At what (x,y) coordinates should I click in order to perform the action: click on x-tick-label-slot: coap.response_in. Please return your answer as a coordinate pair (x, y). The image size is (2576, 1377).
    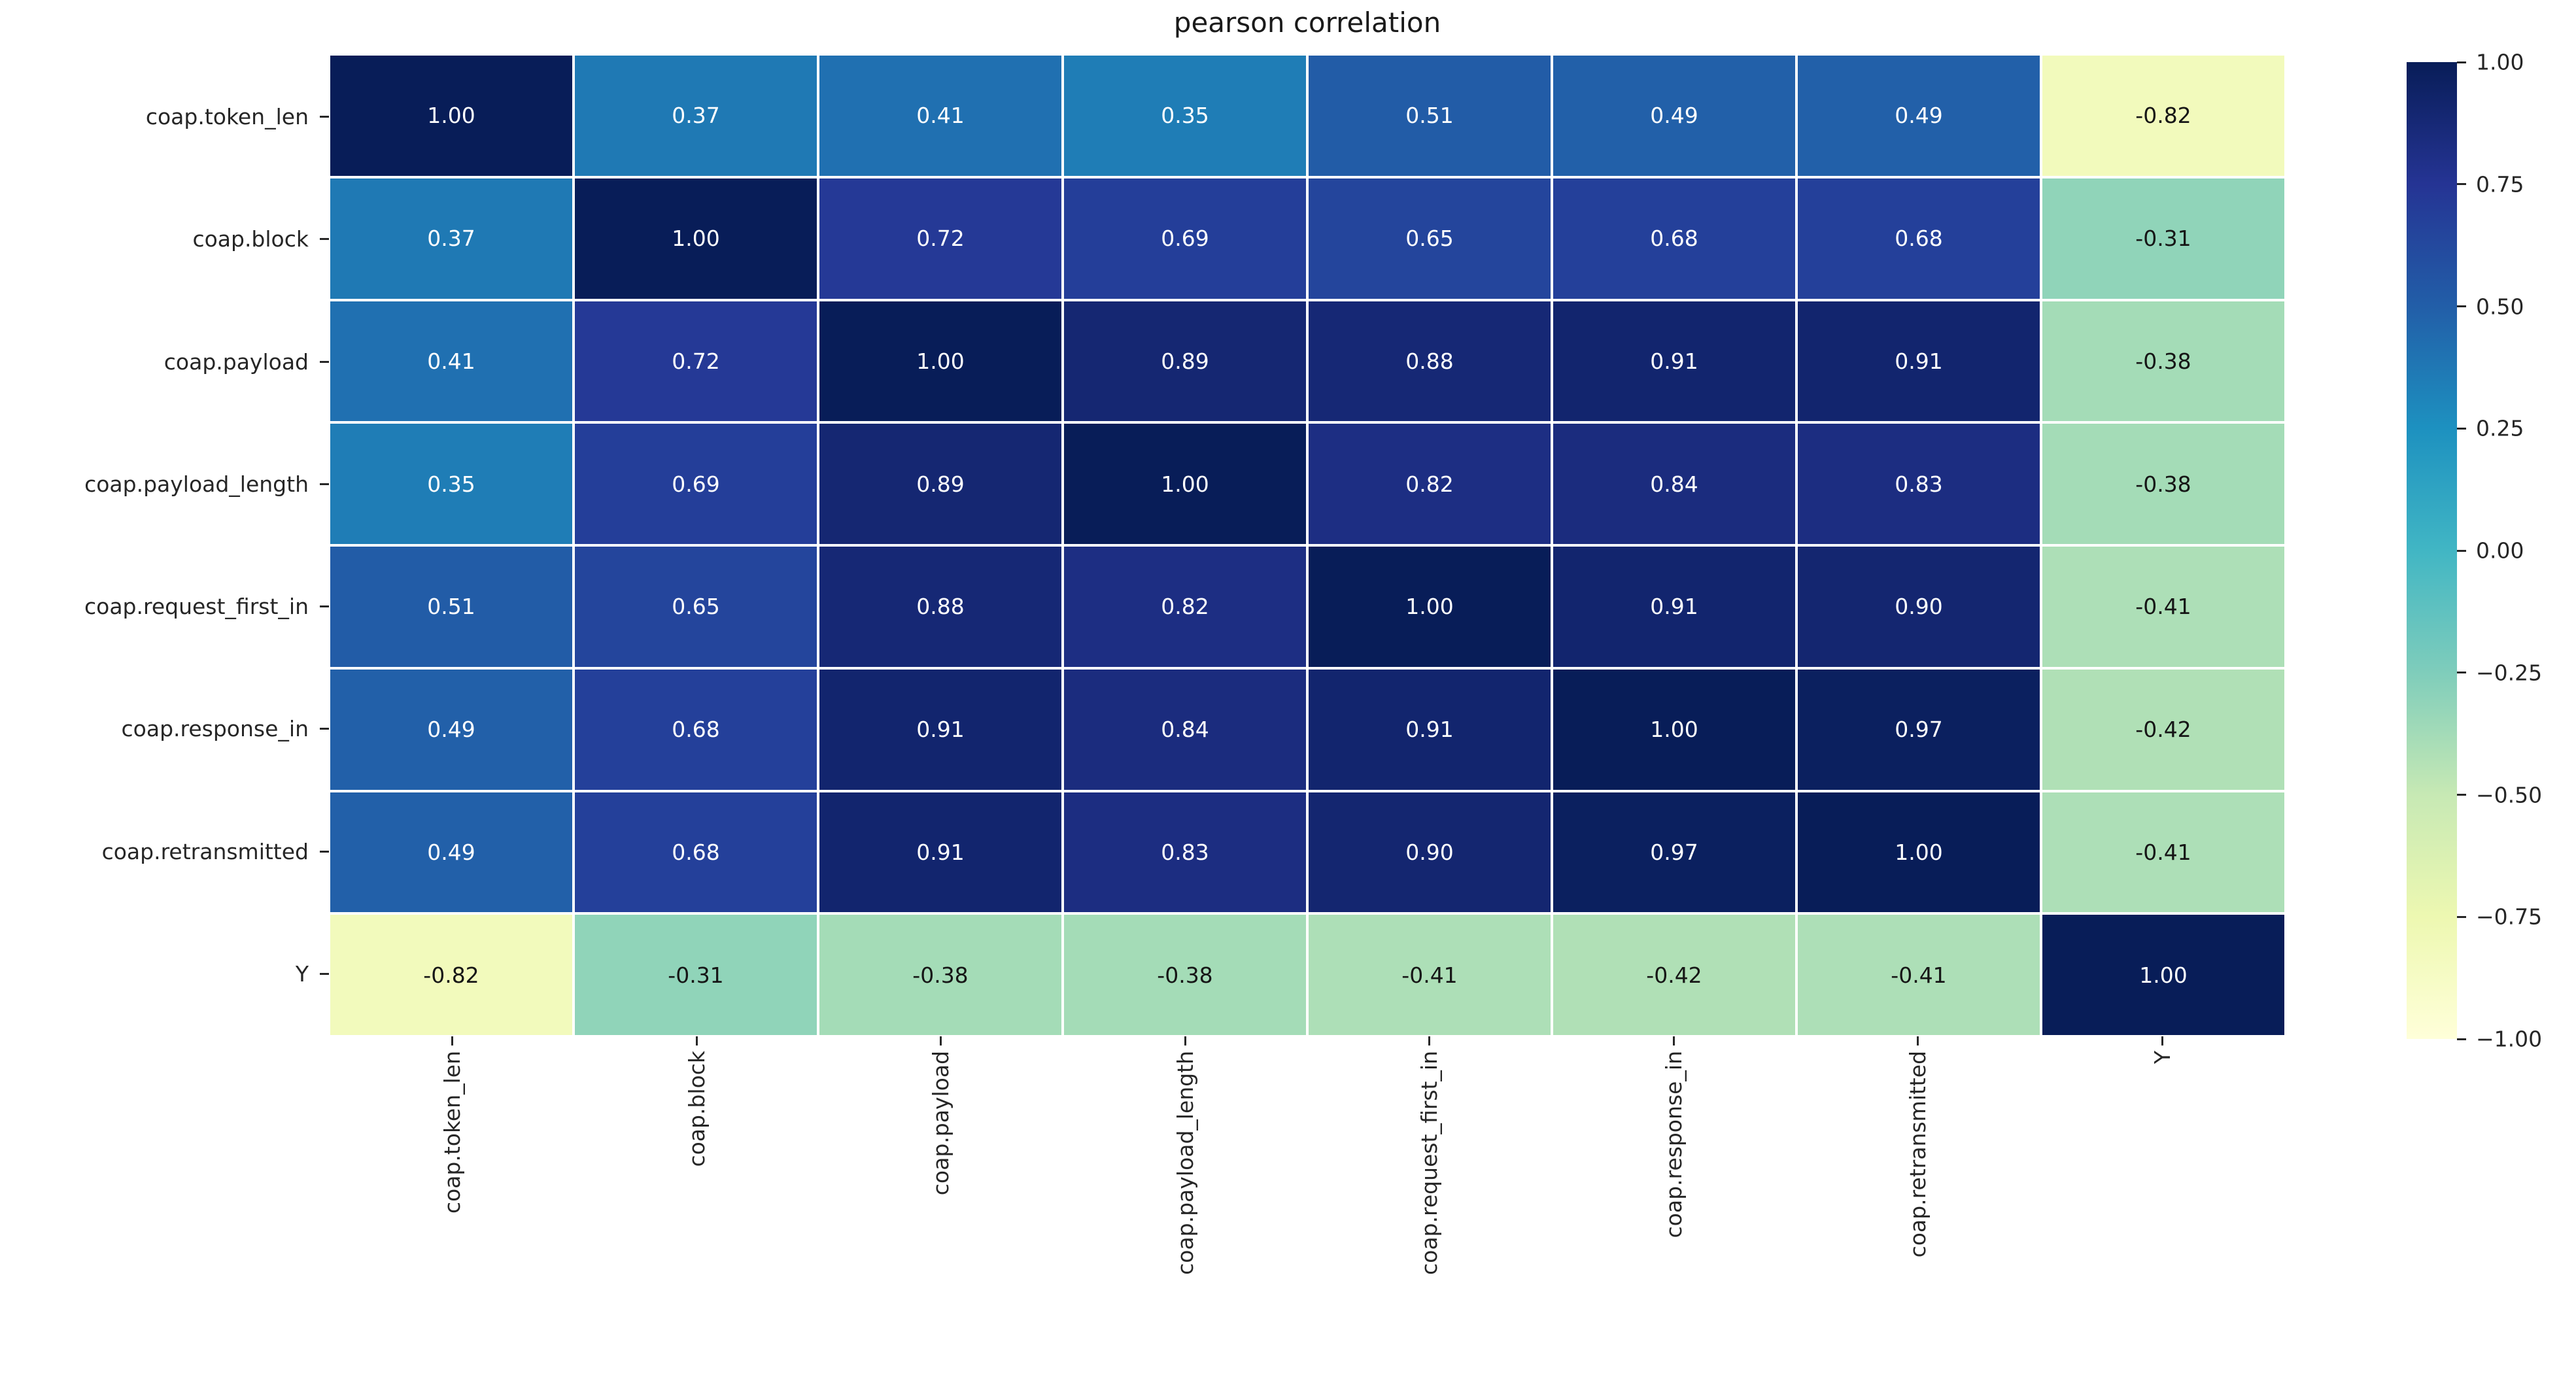
    Looking at the image, I should click on (1674, 1212).